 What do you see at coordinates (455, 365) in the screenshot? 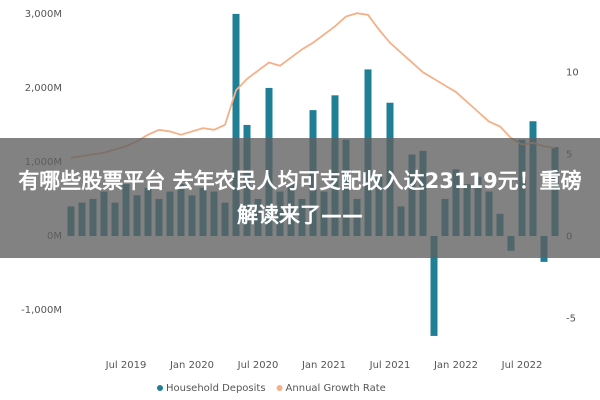
I see `x-tick-label: Jan 2022` at bounding box center [455, 365].